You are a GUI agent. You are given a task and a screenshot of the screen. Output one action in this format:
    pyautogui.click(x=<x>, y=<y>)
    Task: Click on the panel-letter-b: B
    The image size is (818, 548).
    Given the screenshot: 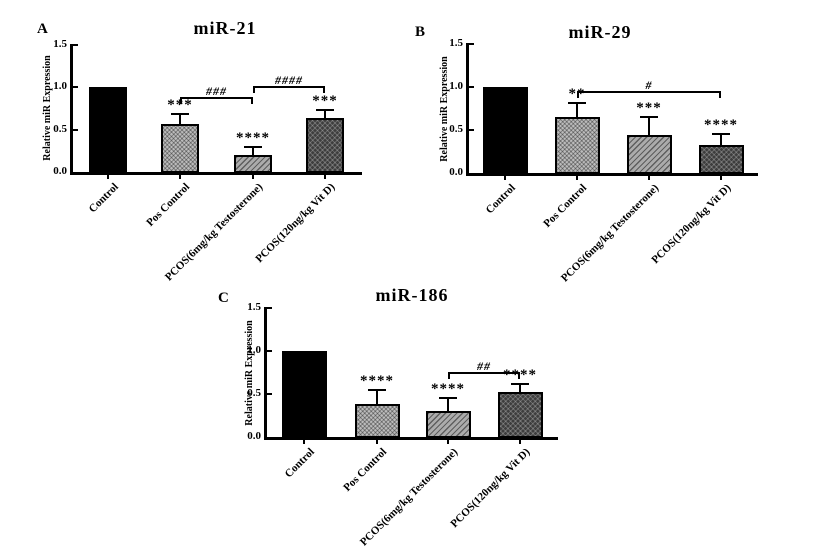 What is the action you would take?
    pyautogui.click(x=420, y=32)
    